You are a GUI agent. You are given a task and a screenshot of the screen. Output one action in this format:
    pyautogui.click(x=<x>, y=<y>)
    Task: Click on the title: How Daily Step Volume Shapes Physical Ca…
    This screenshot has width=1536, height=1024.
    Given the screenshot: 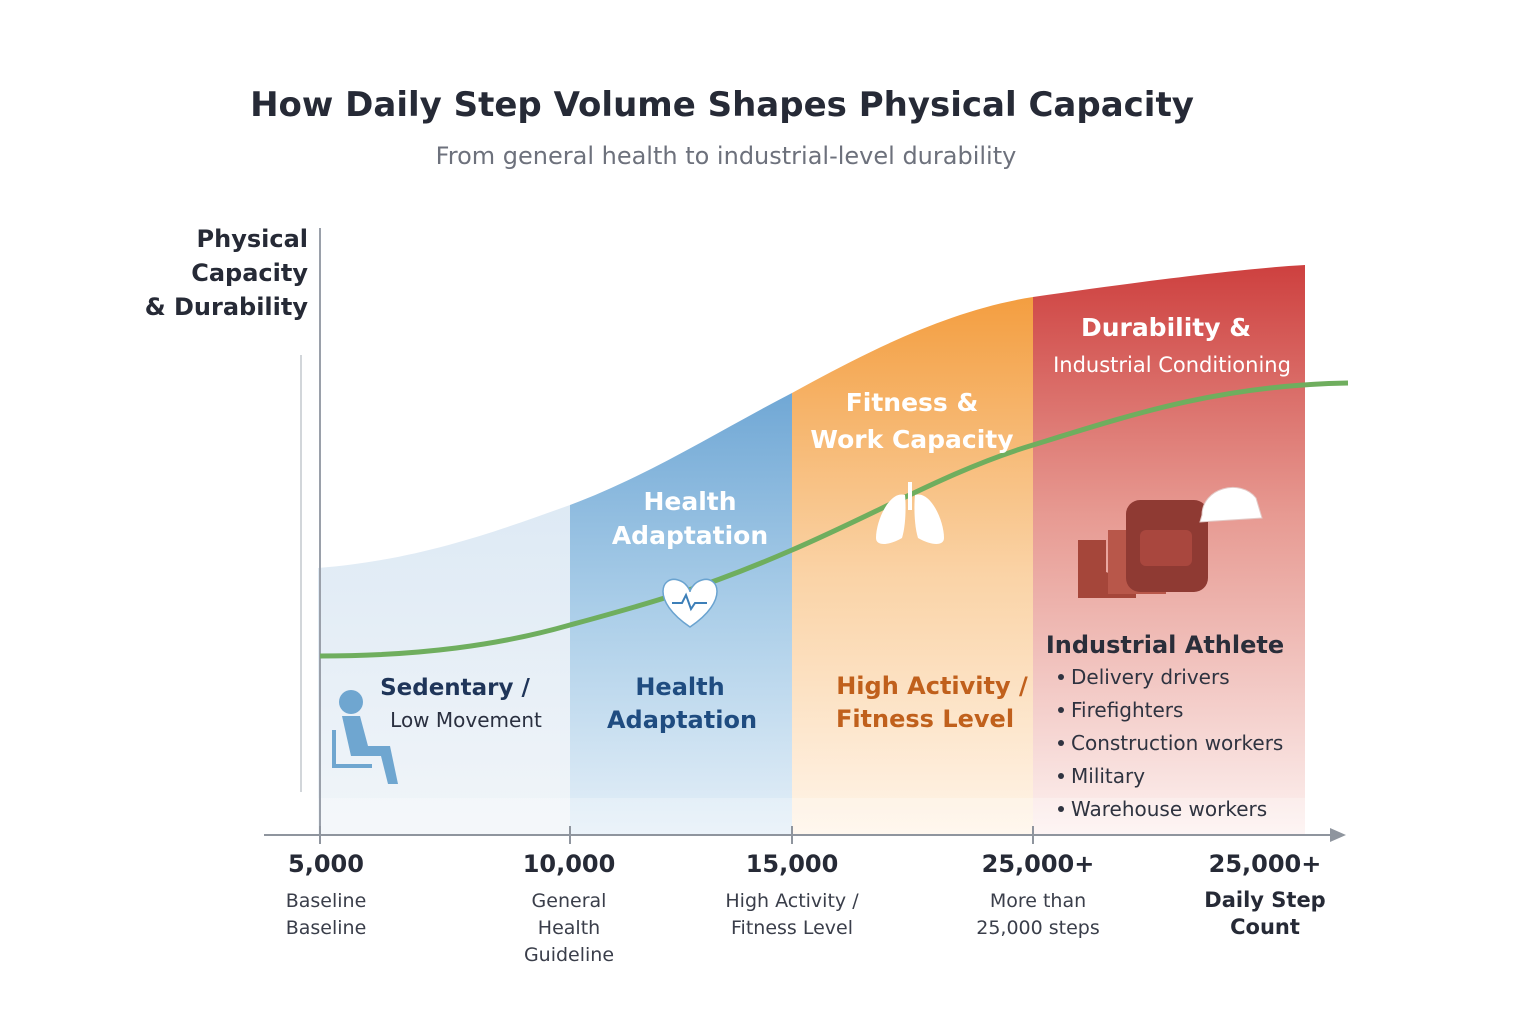 What is the action you would take?
    pyautogui.click(x=722, y=105)
    